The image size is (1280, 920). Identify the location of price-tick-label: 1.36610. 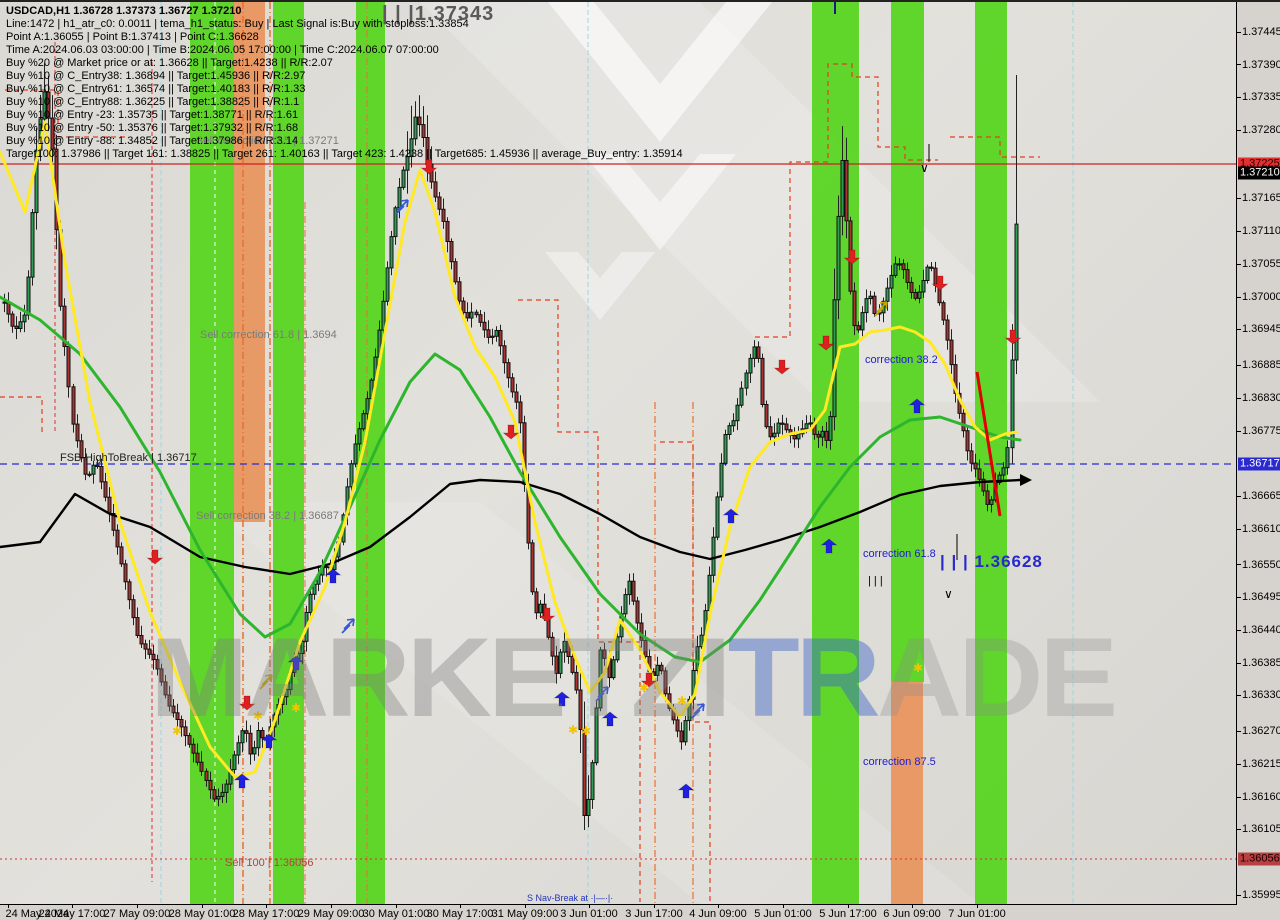
(1261, 528).